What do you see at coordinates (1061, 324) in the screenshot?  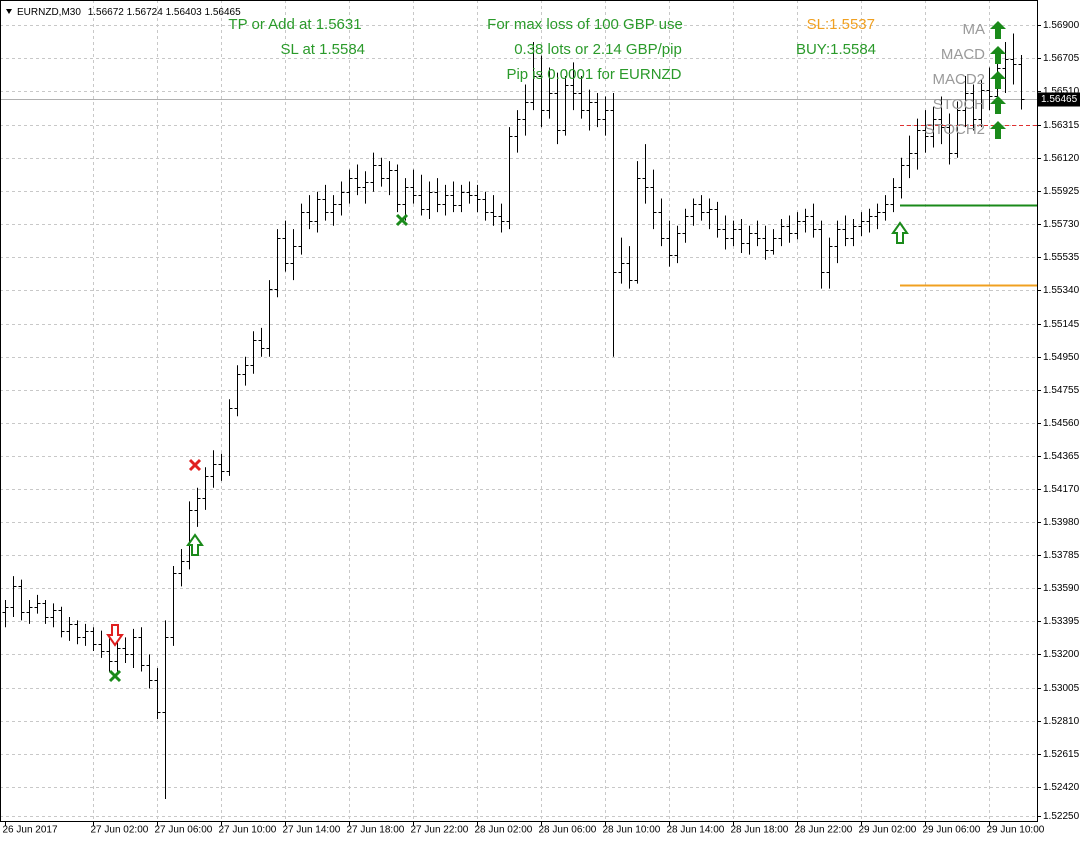 I see `y-tick-label: 1.55145` at bounding box center [1061, 324].